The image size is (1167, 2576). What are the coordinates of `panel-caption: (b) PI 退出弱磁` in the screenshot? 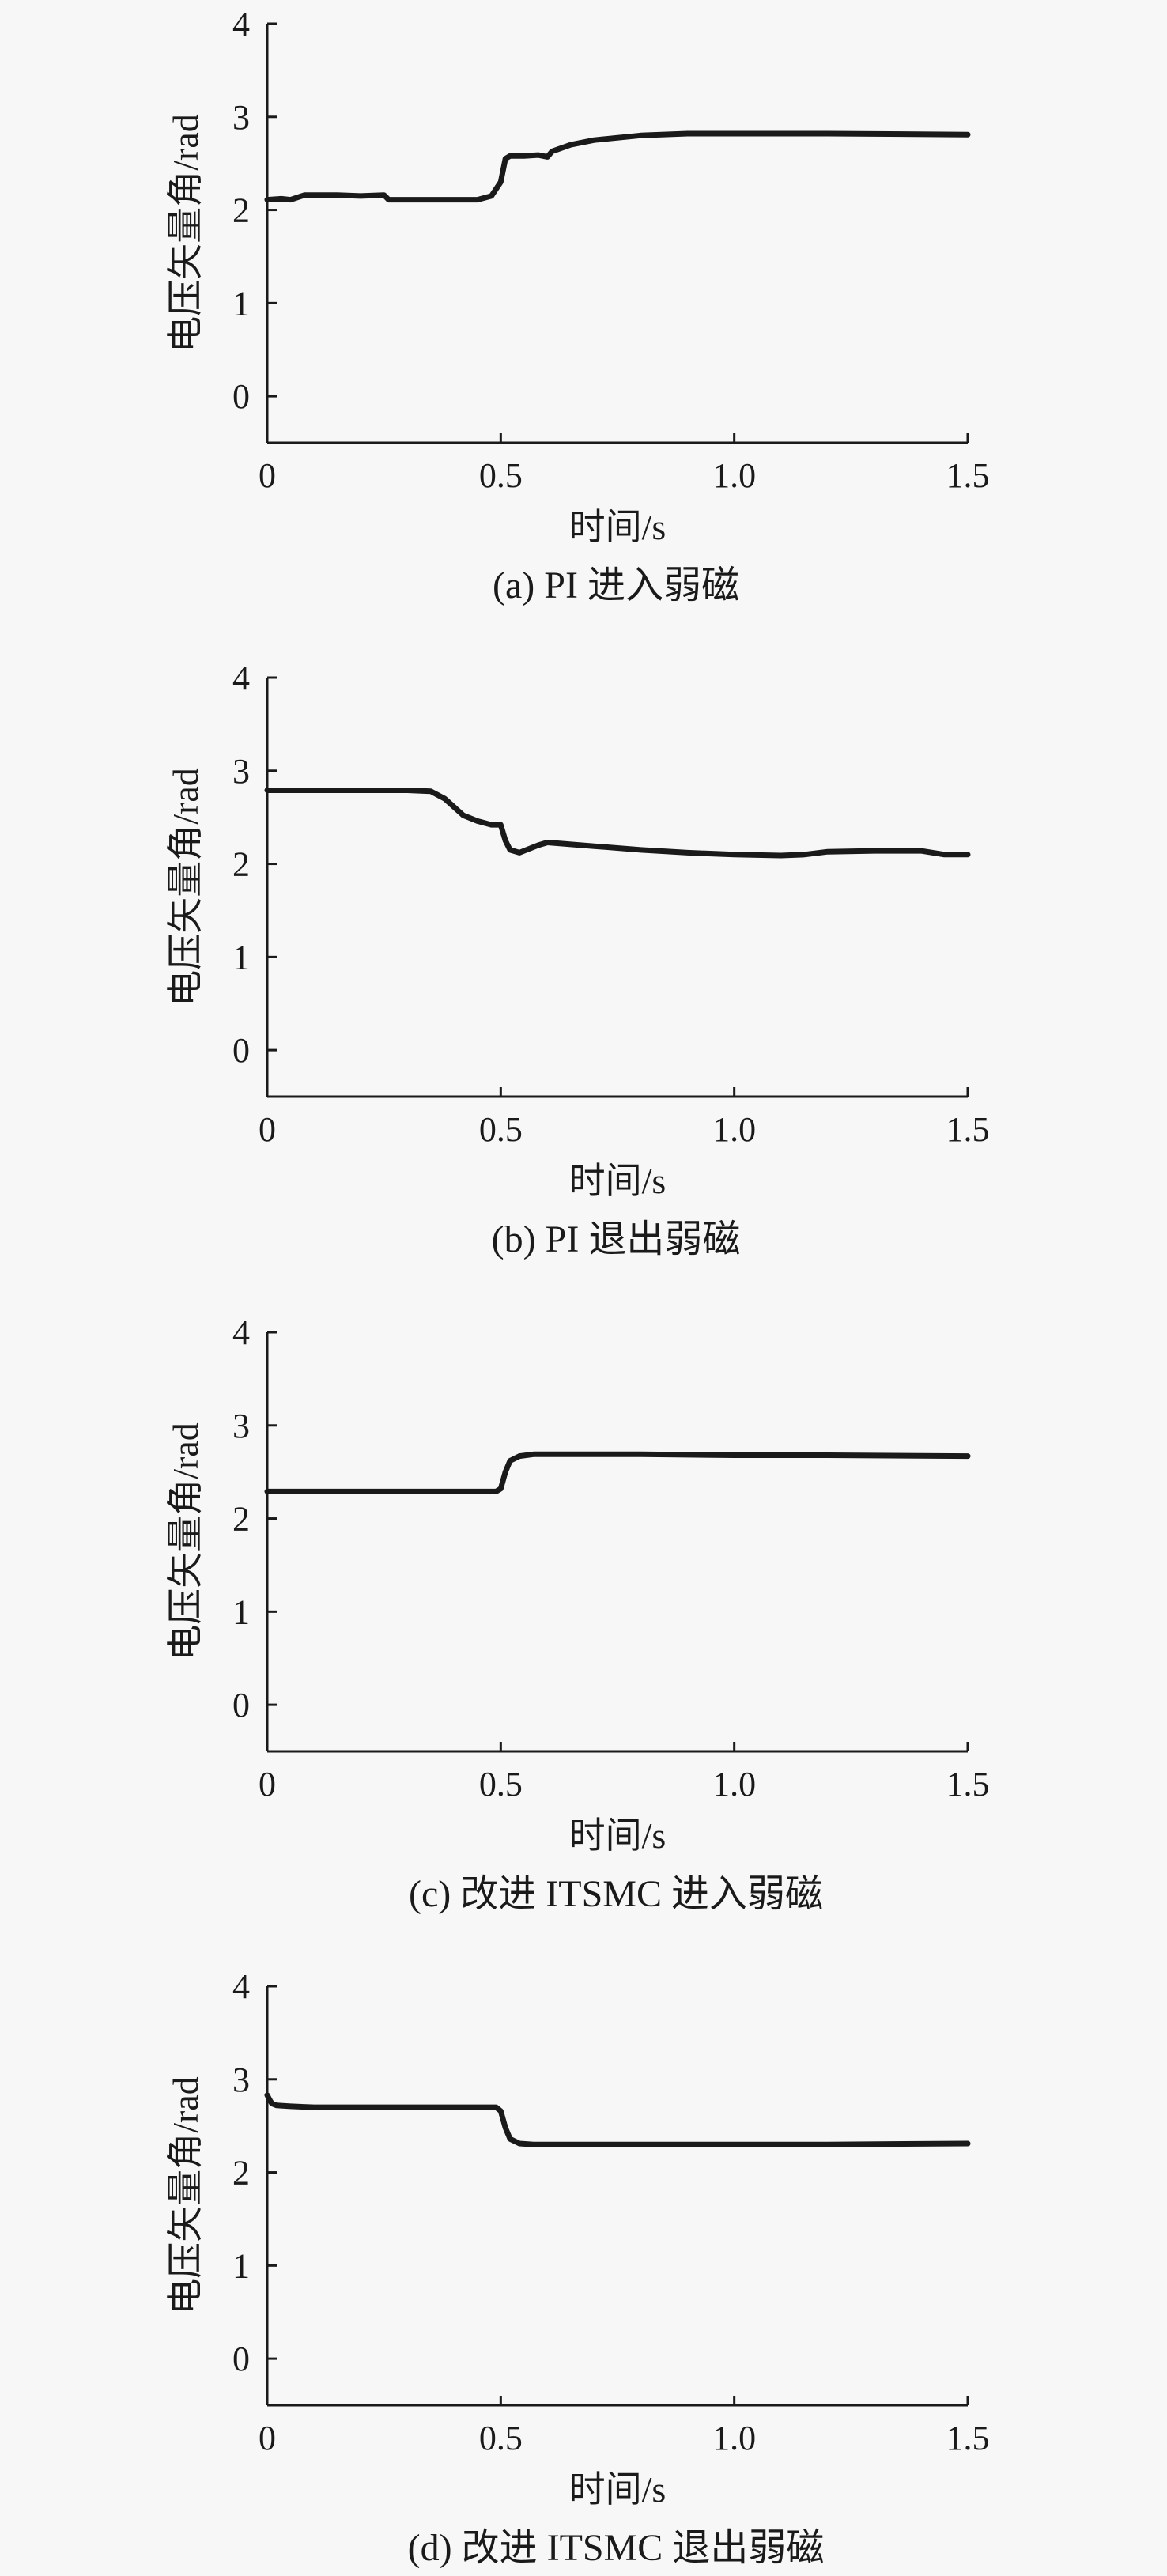 It's located at (616, 1239).